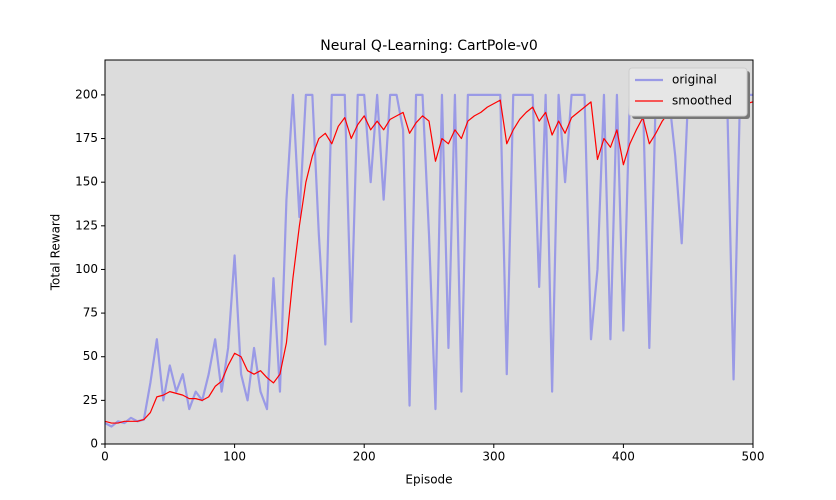 This screenshot has height=500, width=836. I want to click on y-tick-label: 125, so click(86, 225).